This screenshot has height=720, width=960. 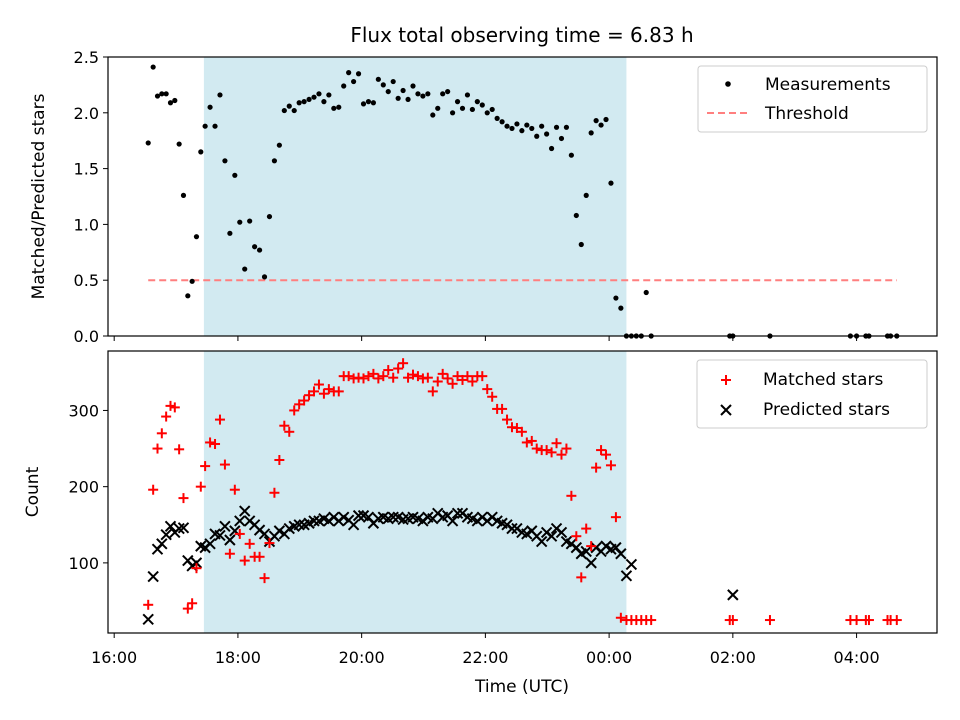 What do you see at coordinates (238, 657) in the screenshot?
I see `count-xtick-label: 18:00` at bounding box center [238, 657].